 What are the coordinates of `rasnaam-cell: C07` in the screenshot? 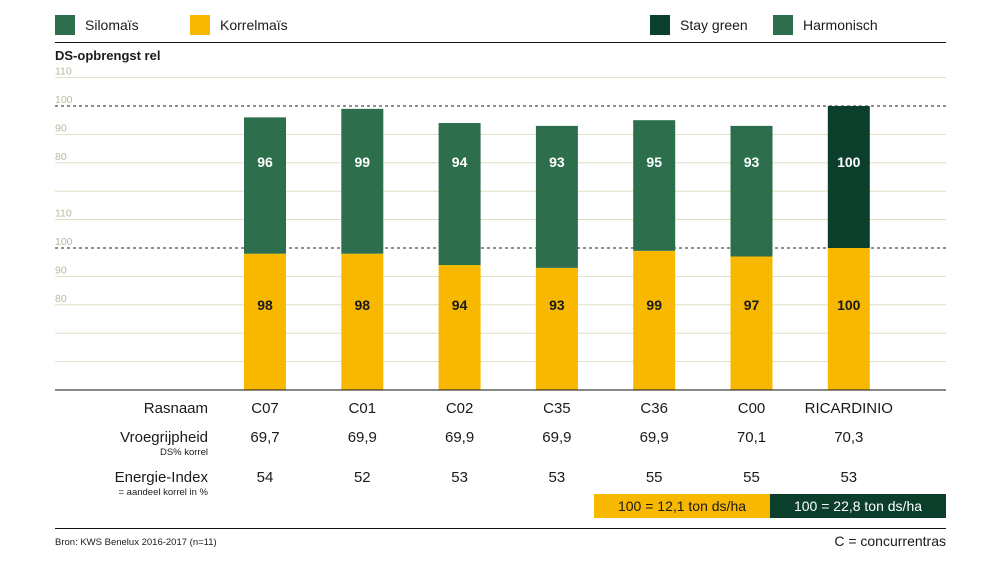 It's located at (265, 408).